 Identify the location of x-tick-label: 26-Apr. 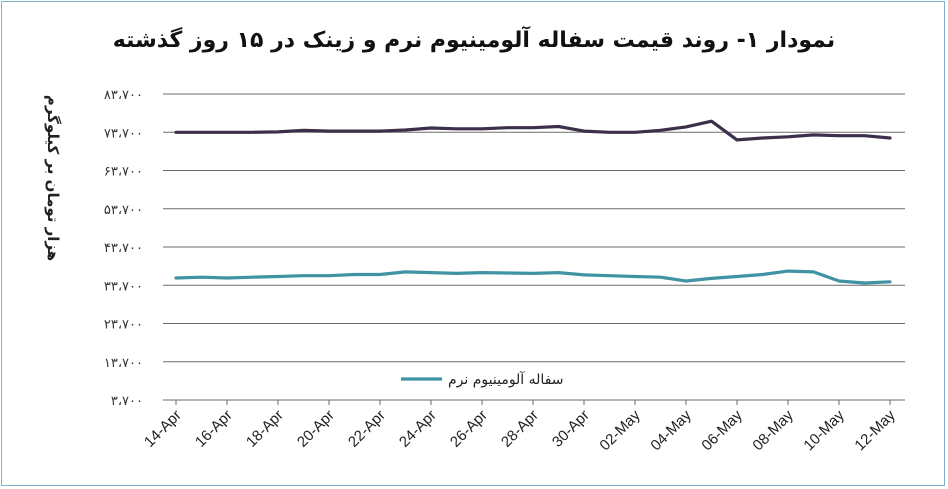
(469, 429).